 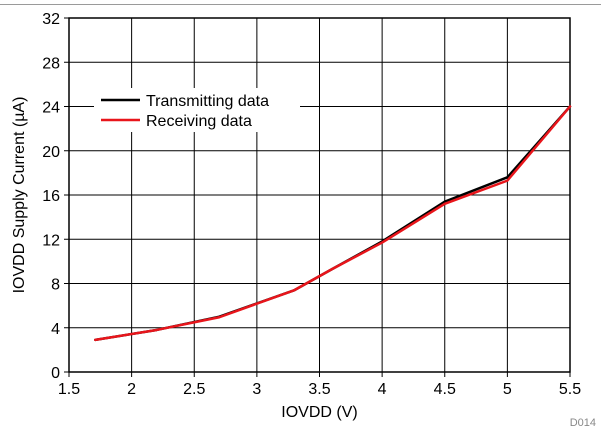 What do you see at coordinates (194, 389) in the screenshot?
I see `x-tick-label: 2.5` at bounding box center [194, 389].